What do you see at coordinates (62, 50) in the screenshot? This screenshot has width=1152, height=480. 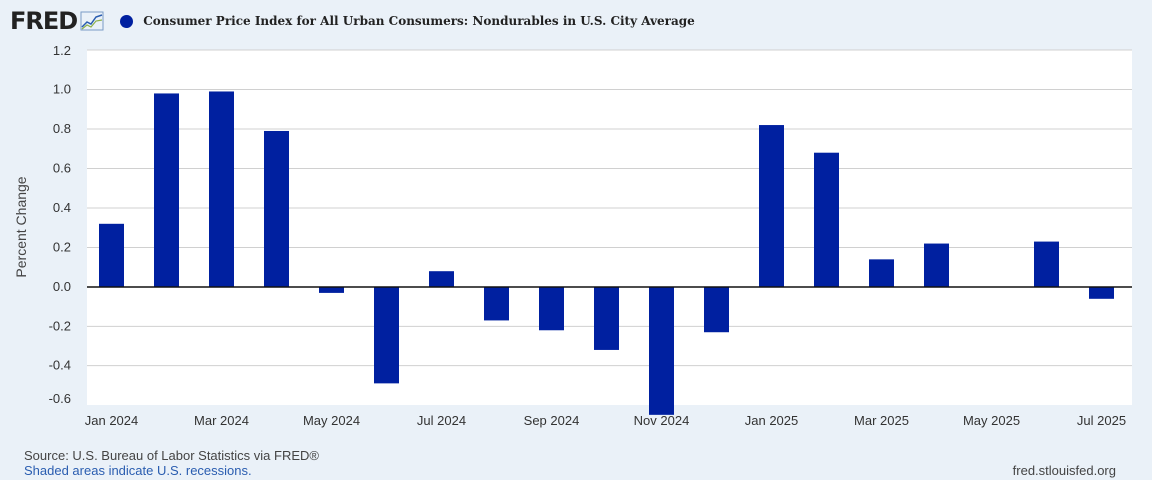 I see `y-tick-label: 1.2` at bounding box center [62, 50].